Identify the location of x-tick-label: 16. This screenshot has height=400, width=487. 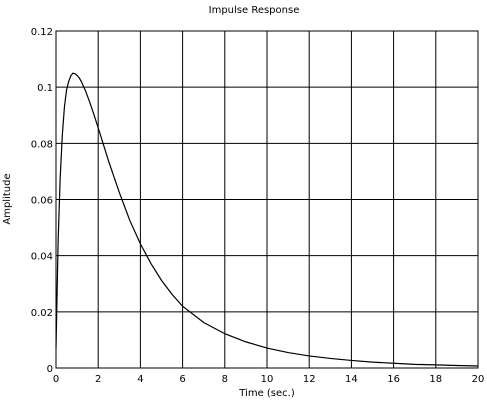
(393, 379).